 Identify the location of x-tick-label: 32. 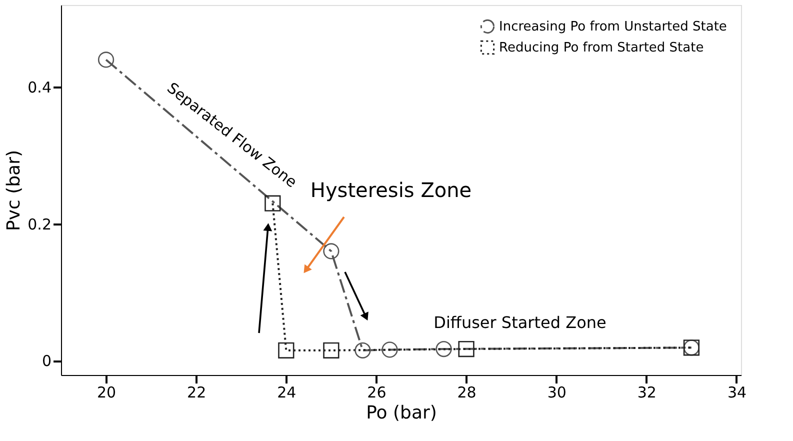
(646, 393).